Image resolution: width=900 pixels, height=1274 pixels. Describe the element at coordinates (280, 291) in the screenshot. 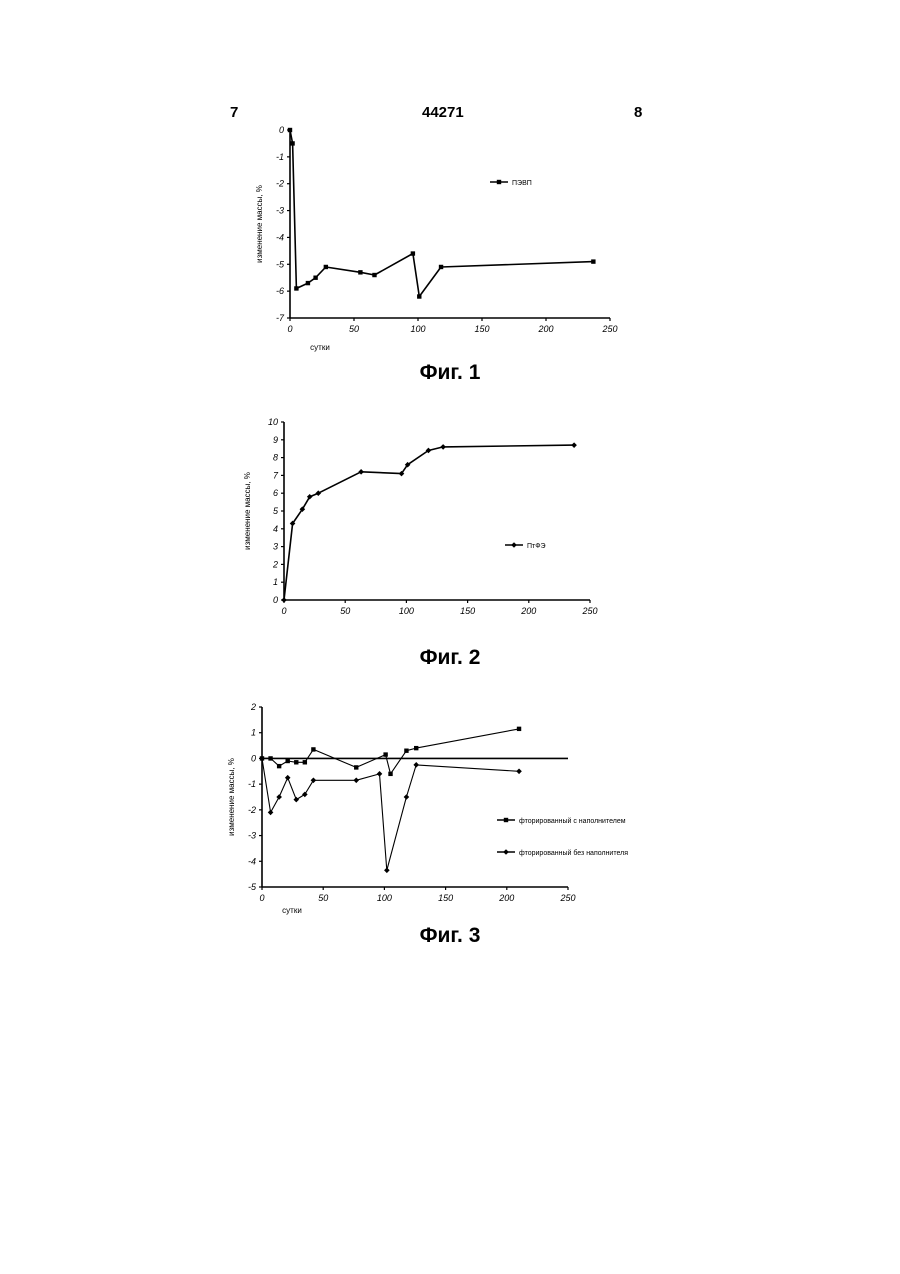

I see `y-tick-label: -6` at that location.